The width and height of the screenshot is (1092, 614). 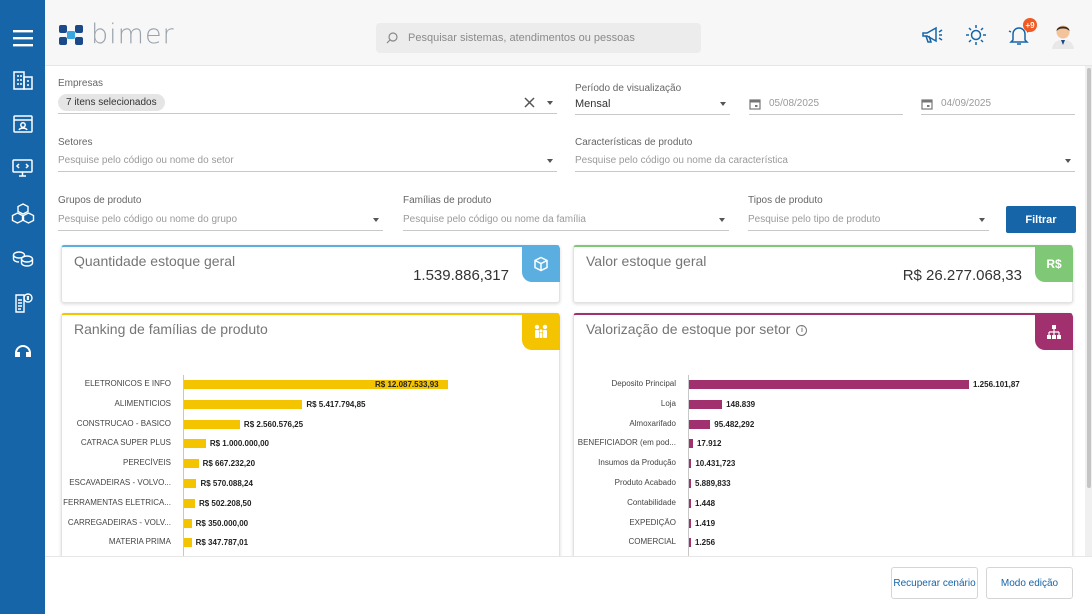 I want to click on theme-sun-icon, so click(x=976, y=35).